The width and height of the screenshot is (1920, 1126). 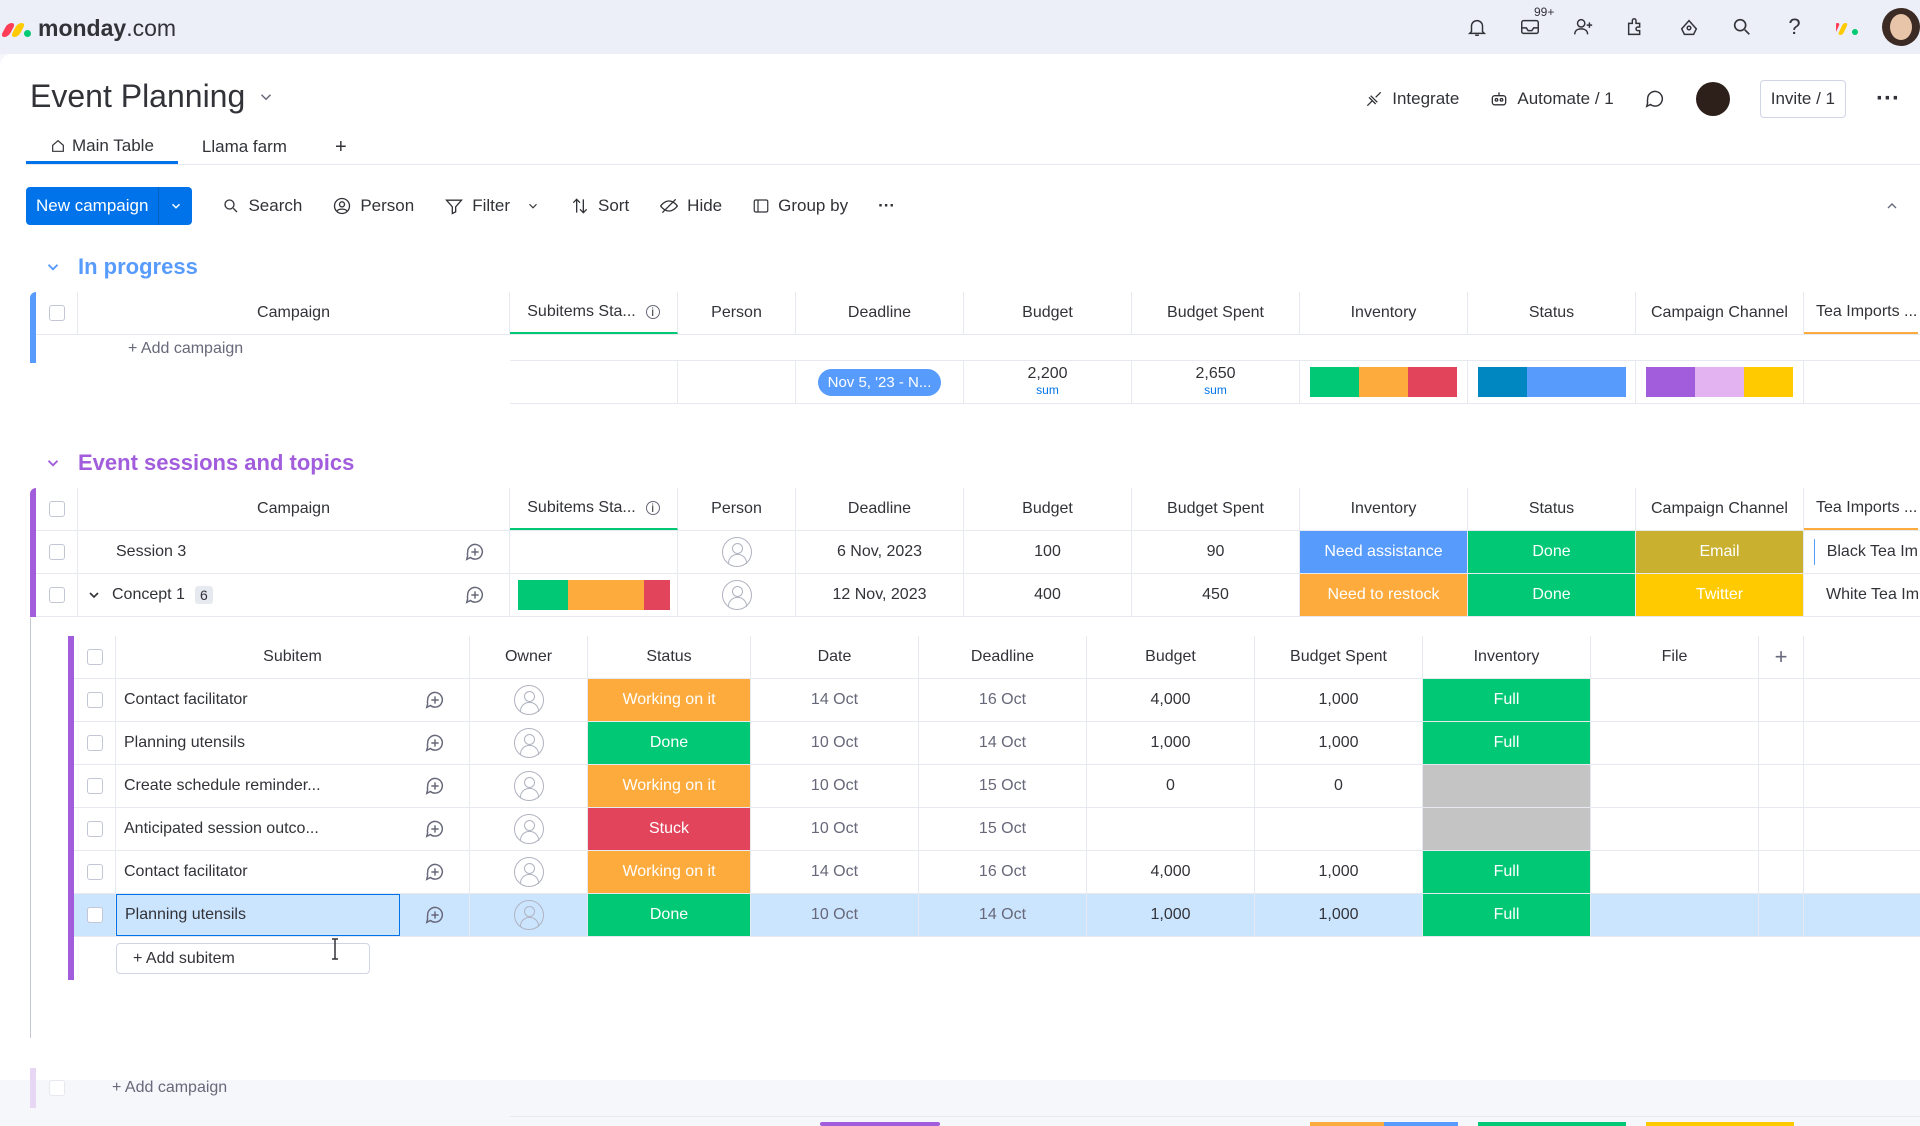 I want to click on status-cell: Working on it, so click(x=669, y=872).